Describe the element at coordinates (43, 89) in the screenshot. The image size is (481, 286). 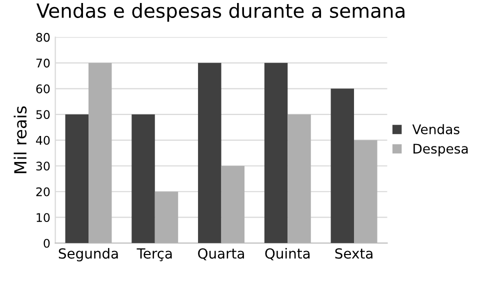
I see `y-tick-label: 60` at that location.